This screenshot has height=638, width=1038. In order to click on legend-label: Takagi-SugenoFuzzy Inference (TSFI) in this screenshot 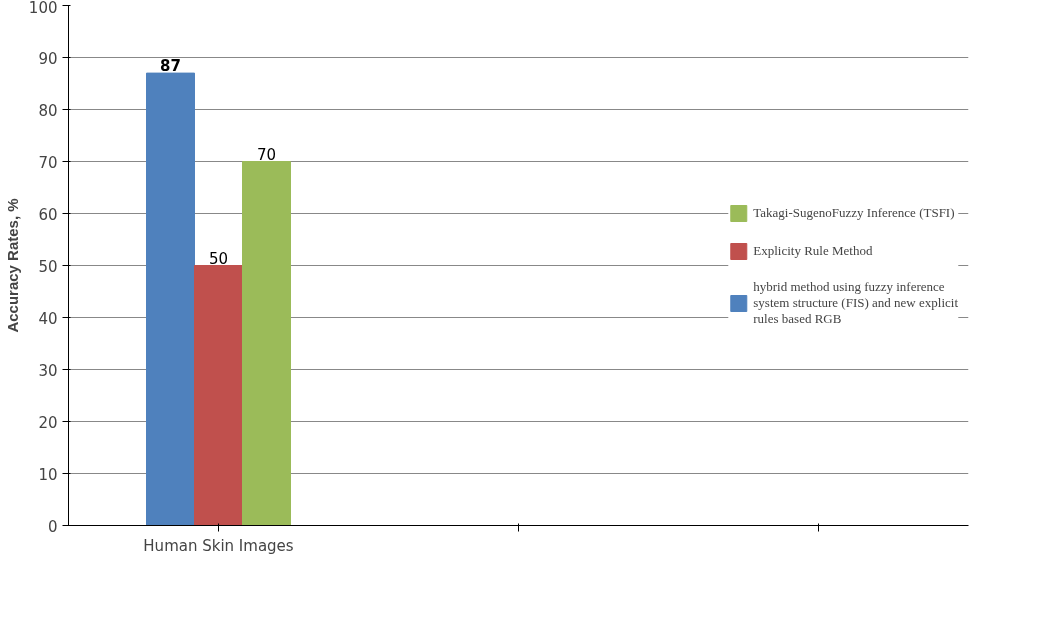, I will do `click(854, 213)`.